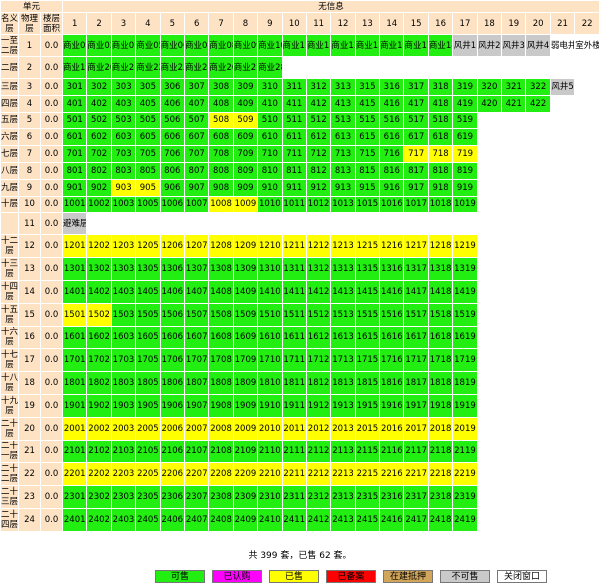  What do you see at coordinates (196, 405) in the screenshot?
I see `unit-cell: 1907` at bounding box center [196, 405].